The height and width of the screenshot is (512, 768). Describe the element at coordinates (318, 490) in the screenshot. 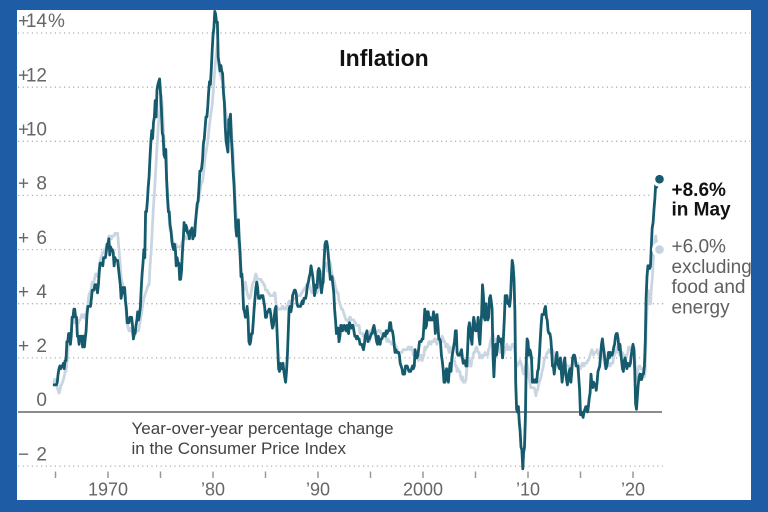

I see `svg-text: ’90` at that location.